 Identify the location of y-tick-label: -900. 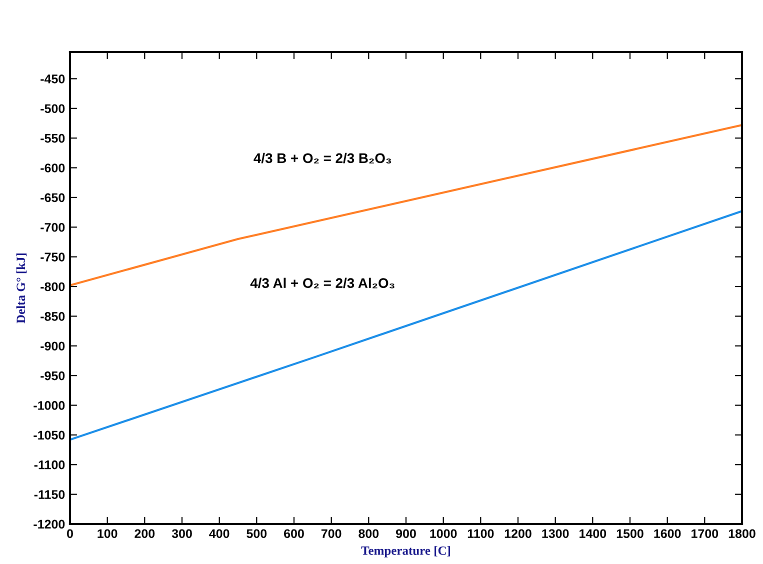
(52, 346).